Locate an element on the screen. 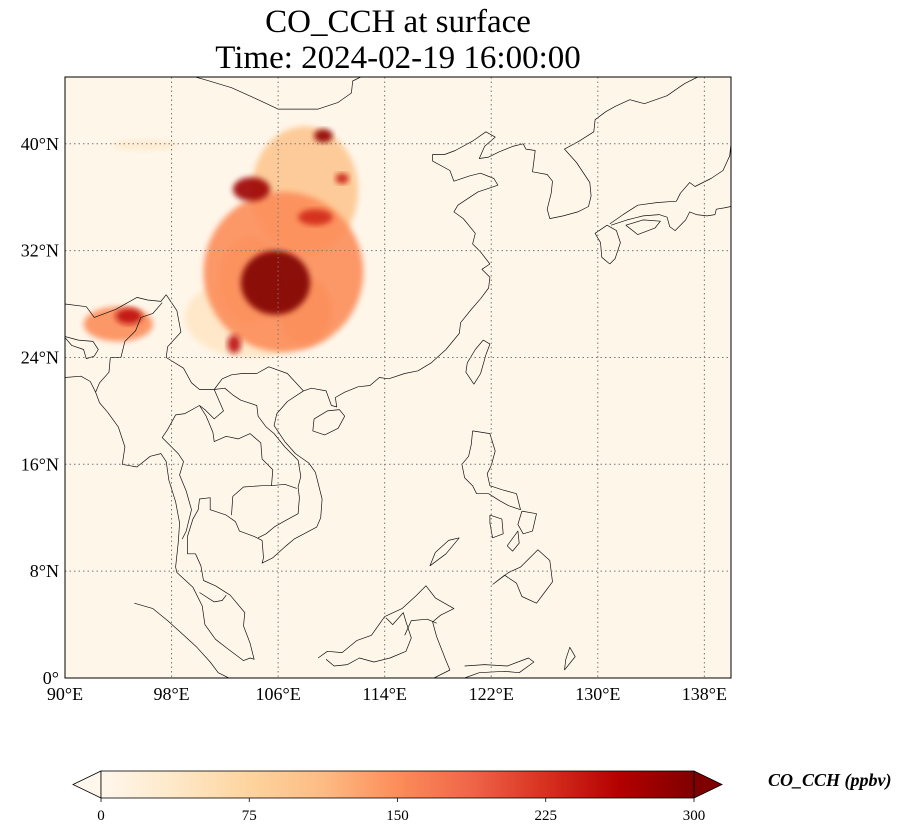  longitude-tick-label: 114°E is located at coordinates (384, 694).